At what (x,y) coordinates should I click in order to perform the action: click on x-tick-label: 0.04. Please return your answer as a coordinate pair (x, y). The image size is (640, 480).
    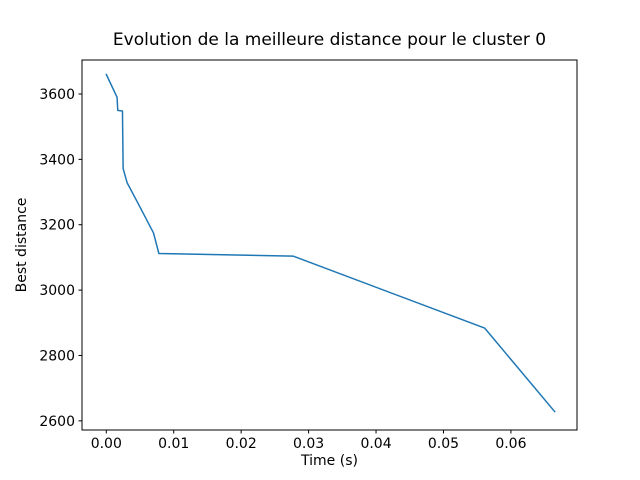
    Looking at the image, I should click on (375, 444).